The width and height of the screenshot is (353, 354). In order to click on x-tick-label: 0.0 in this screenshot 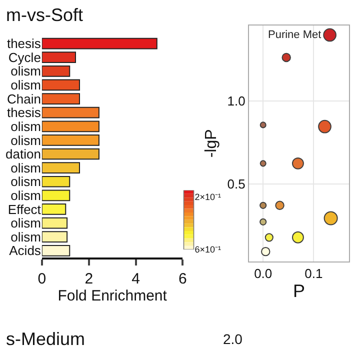, I will do `click(263, 273)`.